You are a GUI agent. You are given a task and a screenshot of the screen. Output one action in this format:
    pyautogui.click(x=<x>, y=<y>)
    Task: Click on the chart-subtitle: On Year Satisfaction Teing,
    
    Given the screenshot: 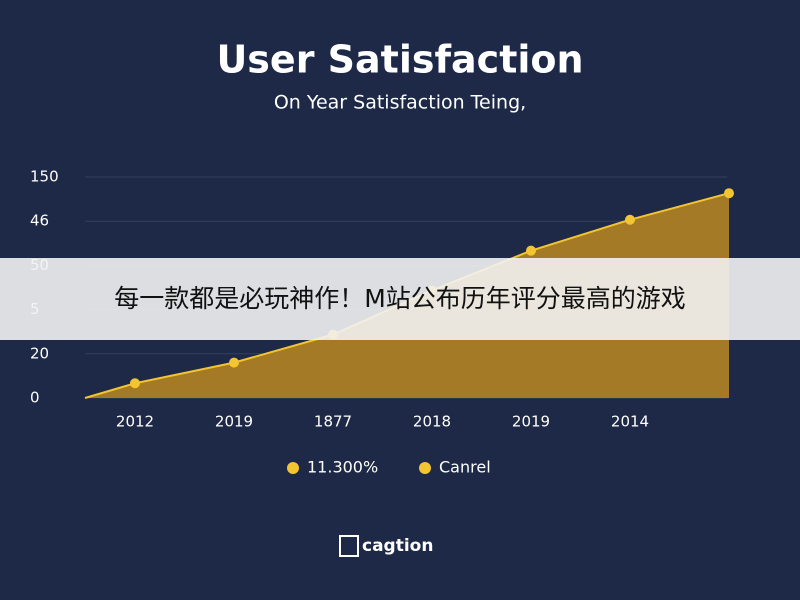 What is the action you would take?
    pyautogui.click(x=400, y=103)
    